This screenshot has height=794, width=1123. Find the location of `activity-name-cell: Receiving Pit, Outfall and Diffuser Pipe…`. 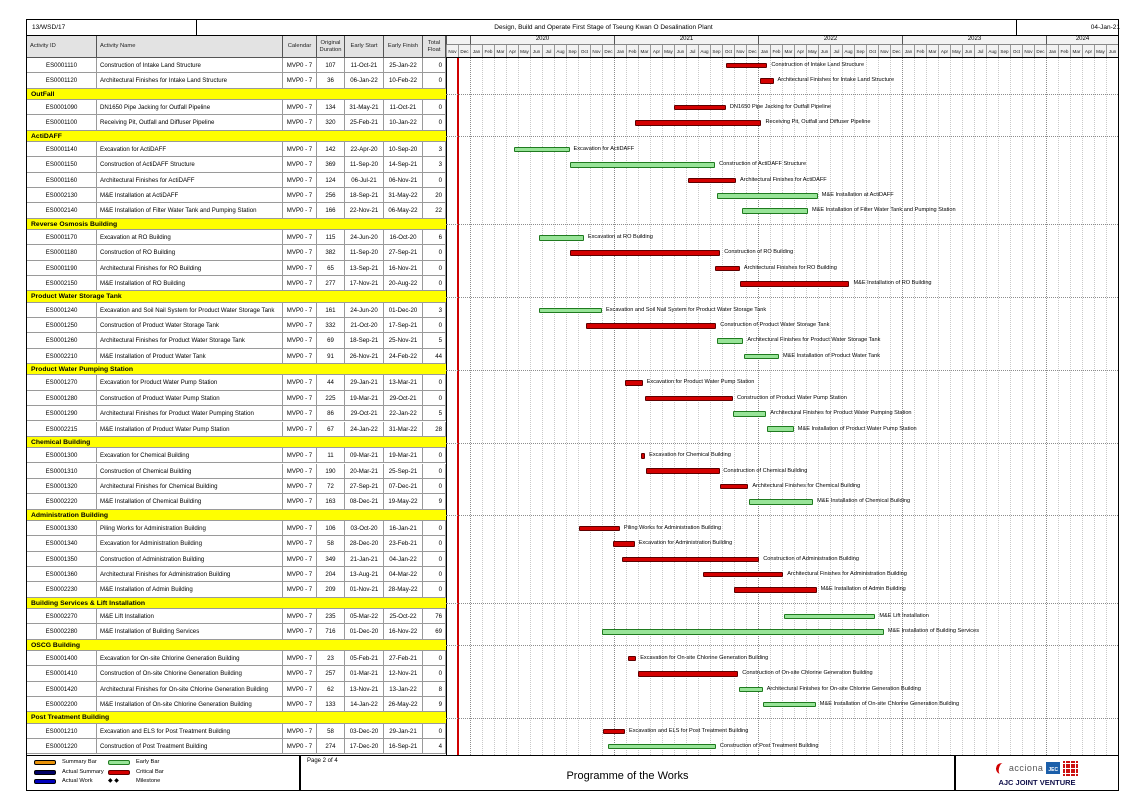

activity-name-cell: Receiving Pit, Outfall and Diffuser Pipe… is located at coordinates (190, 122).